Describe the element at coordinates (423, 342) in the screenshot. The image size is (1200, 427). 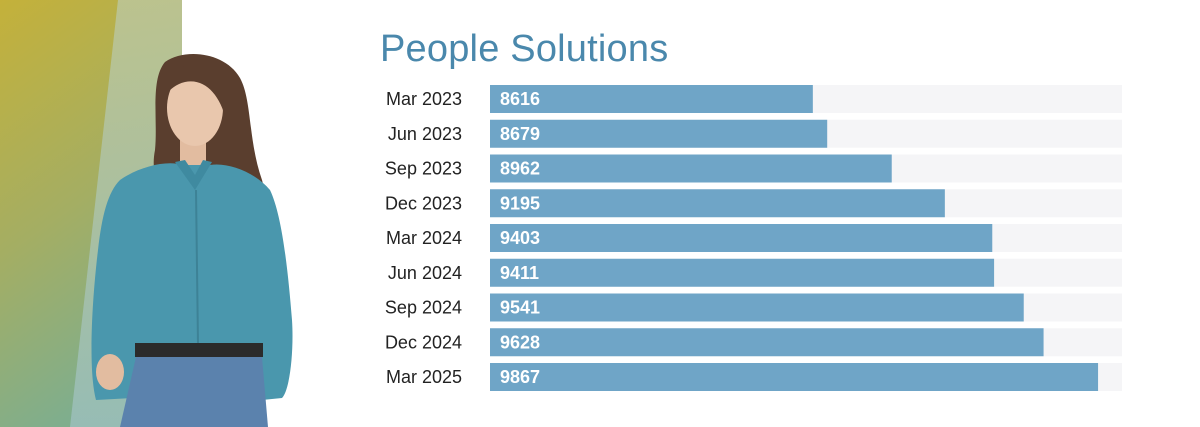
I see `category-label: Dec 2024` at that location.